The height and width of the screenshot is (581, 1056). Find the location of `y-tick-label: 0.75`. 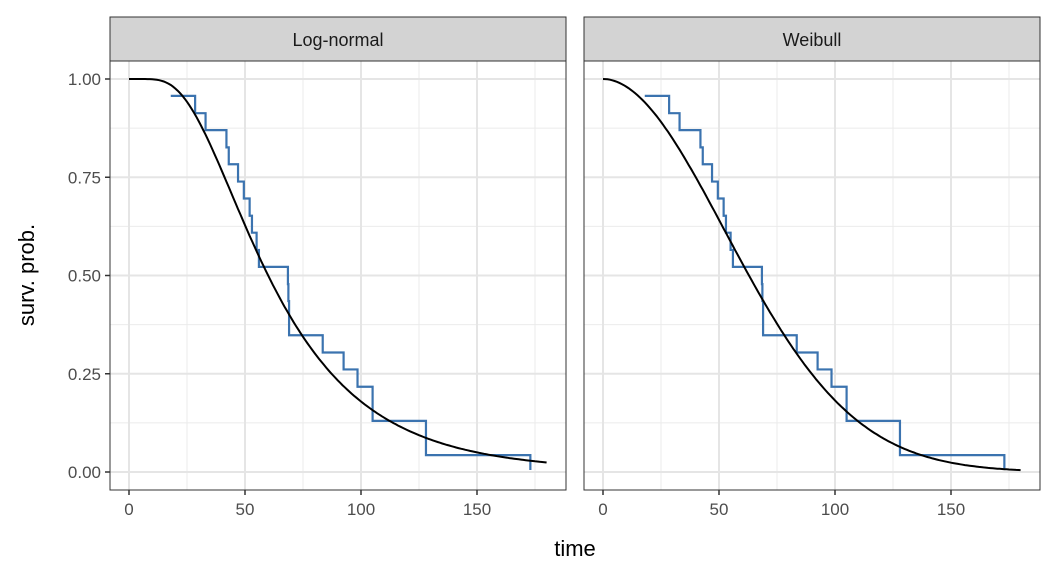

y-tick-label: 0.75 is located at coordinates (84, 177).